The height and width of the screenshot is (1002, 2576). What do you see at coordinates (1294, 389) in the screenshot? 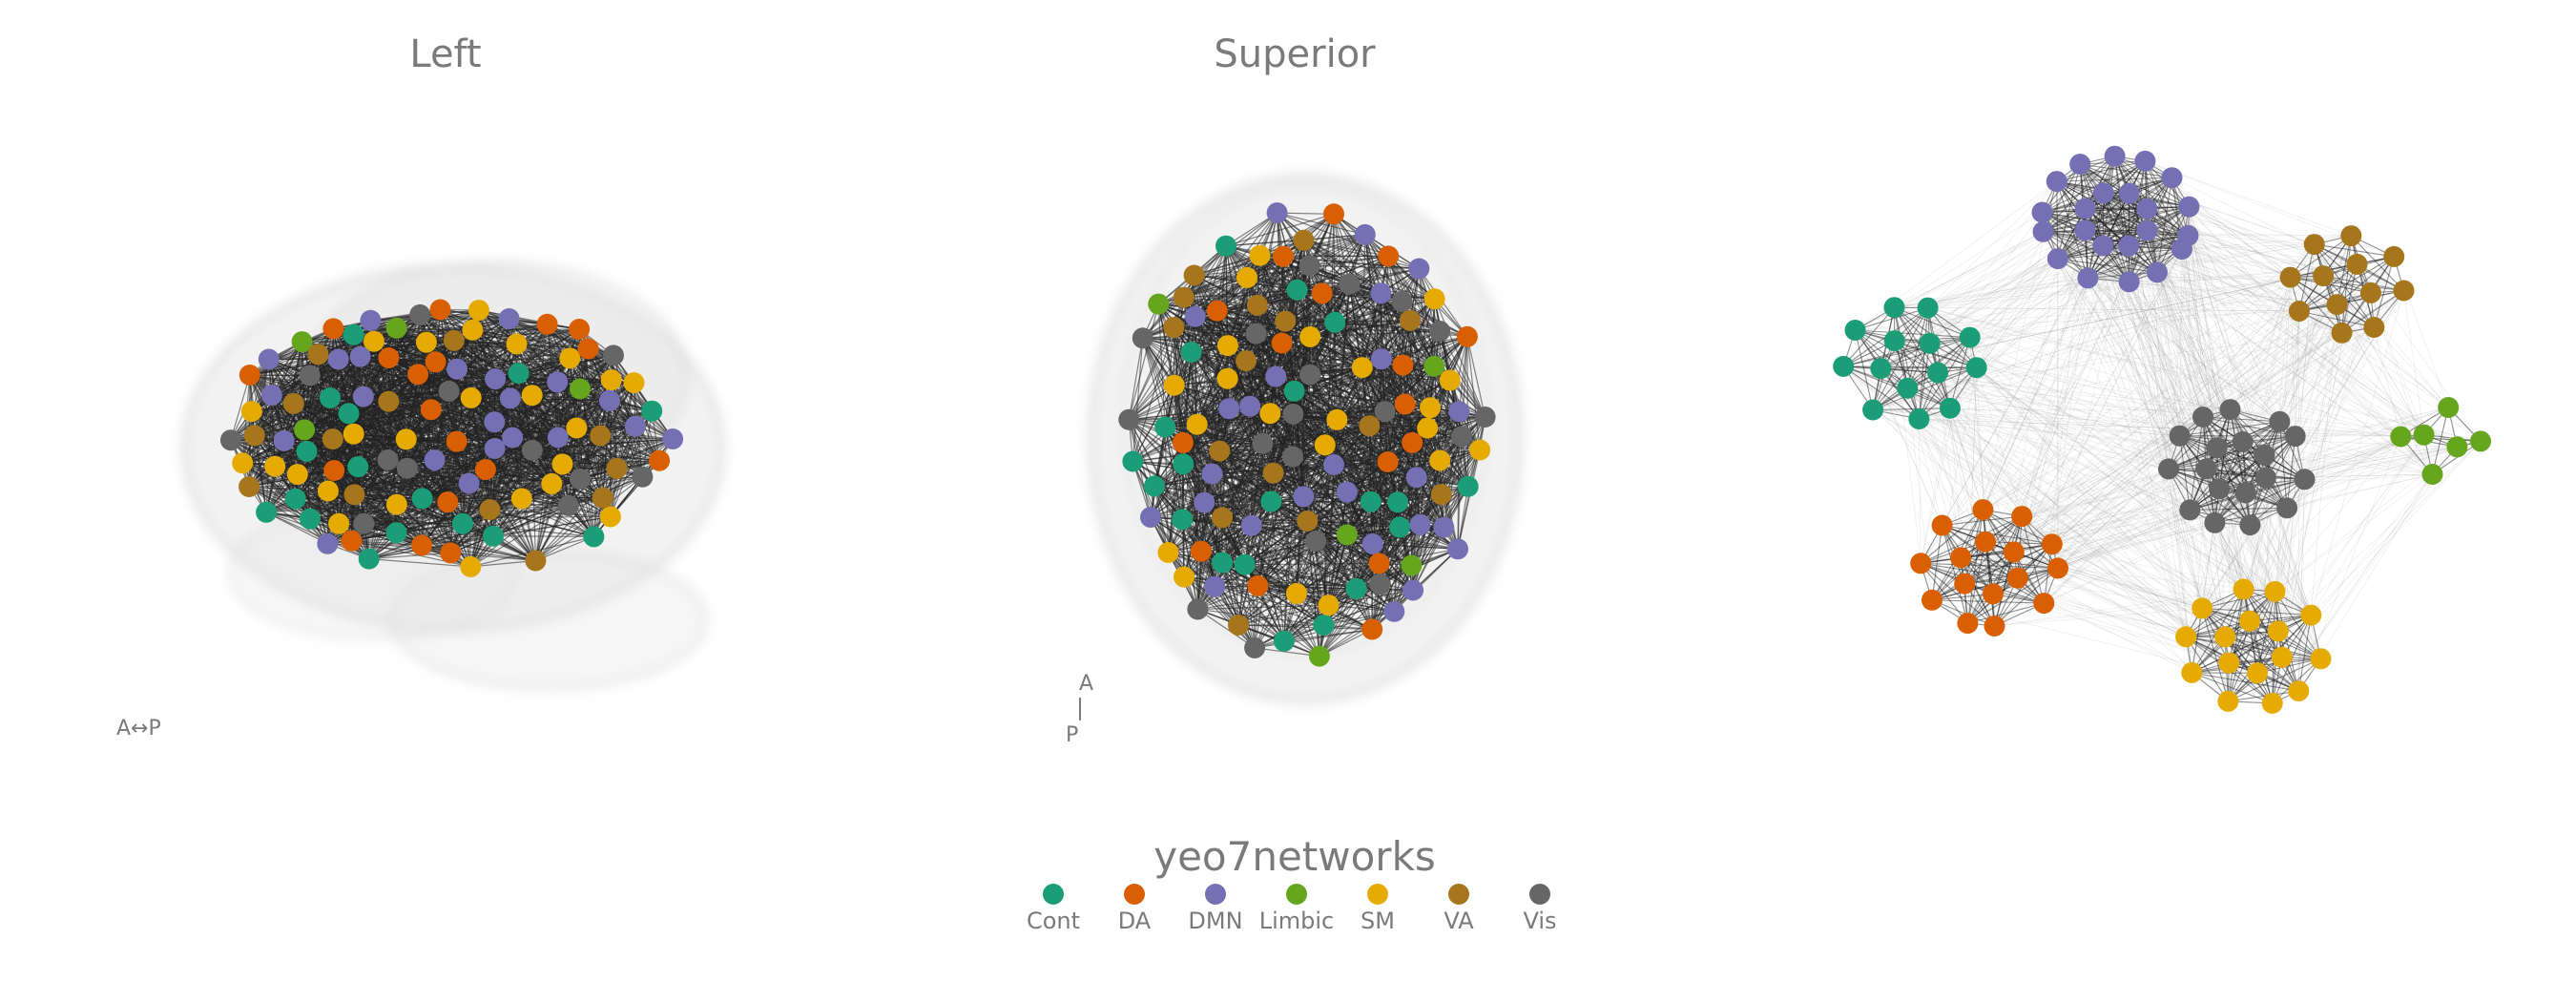
I see `superior-view-panel: Superior A P` at bounding box center [1294, 389].